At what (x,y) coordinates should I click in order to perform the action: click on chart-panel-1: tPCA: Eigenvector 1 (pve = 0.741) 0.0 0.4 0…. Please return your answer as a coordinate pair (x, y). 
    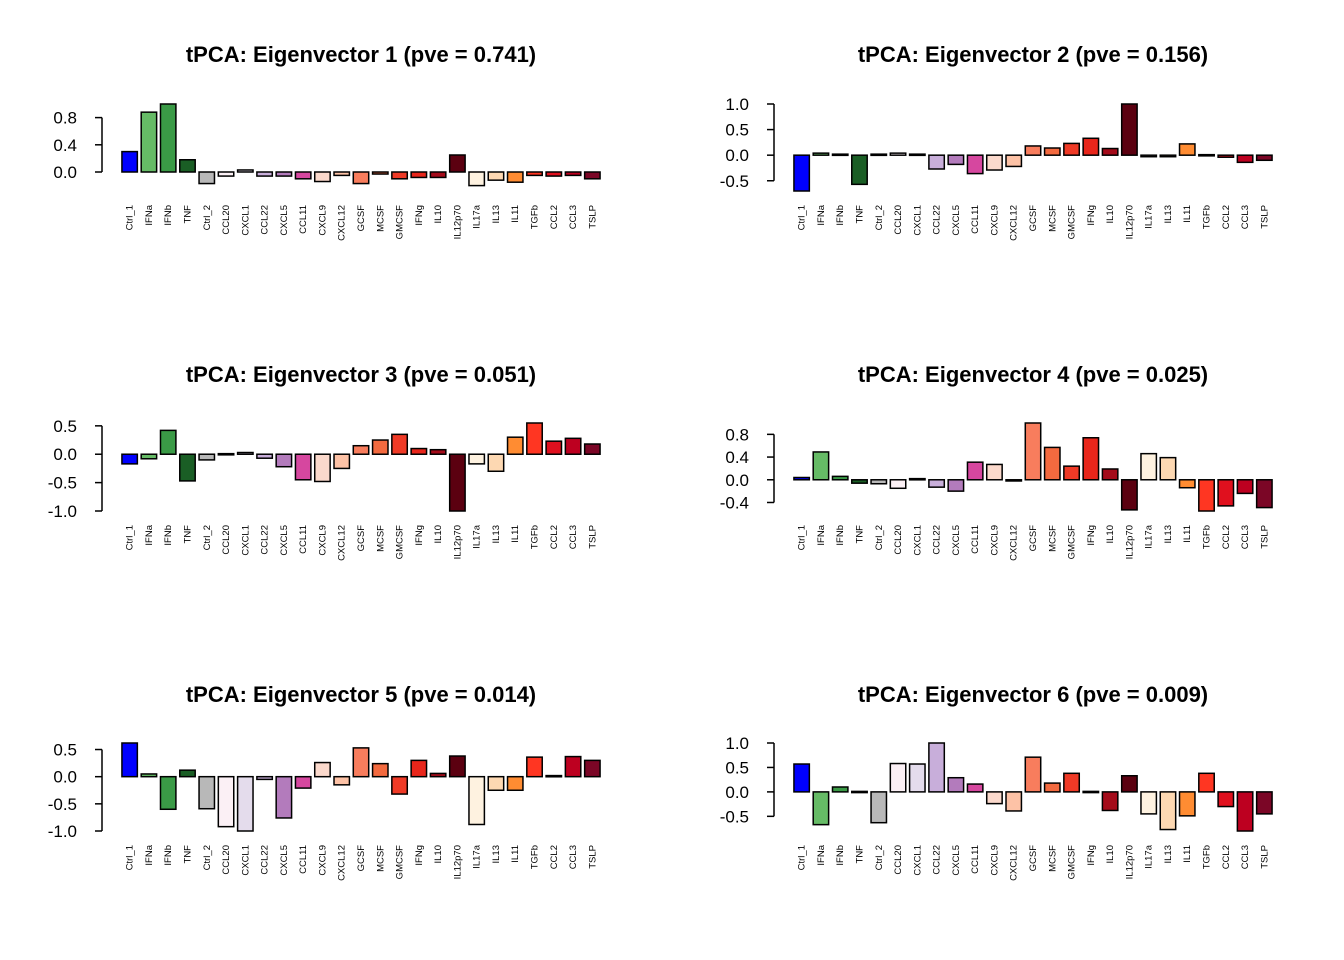
    Looking at the image, I should click on (327, 141).